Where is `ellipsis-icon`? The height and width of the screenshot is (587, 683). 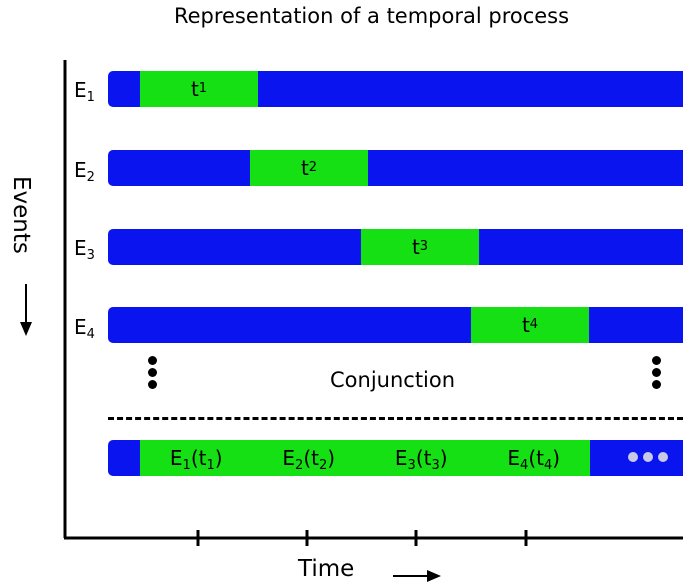 ellipsis-icon is located at coordinates (648, 457).